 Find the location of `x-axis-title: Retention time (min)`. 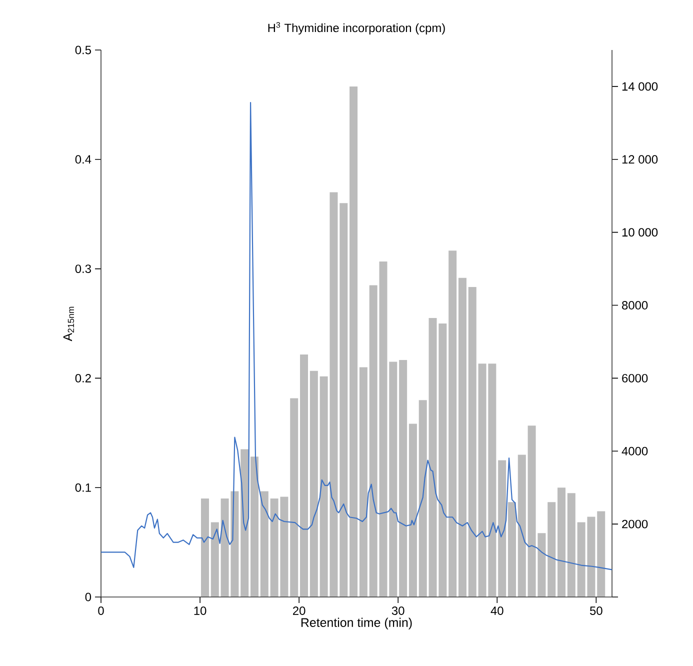

x-axis-title: Retention time (min) is located at coordinates (356, 624).